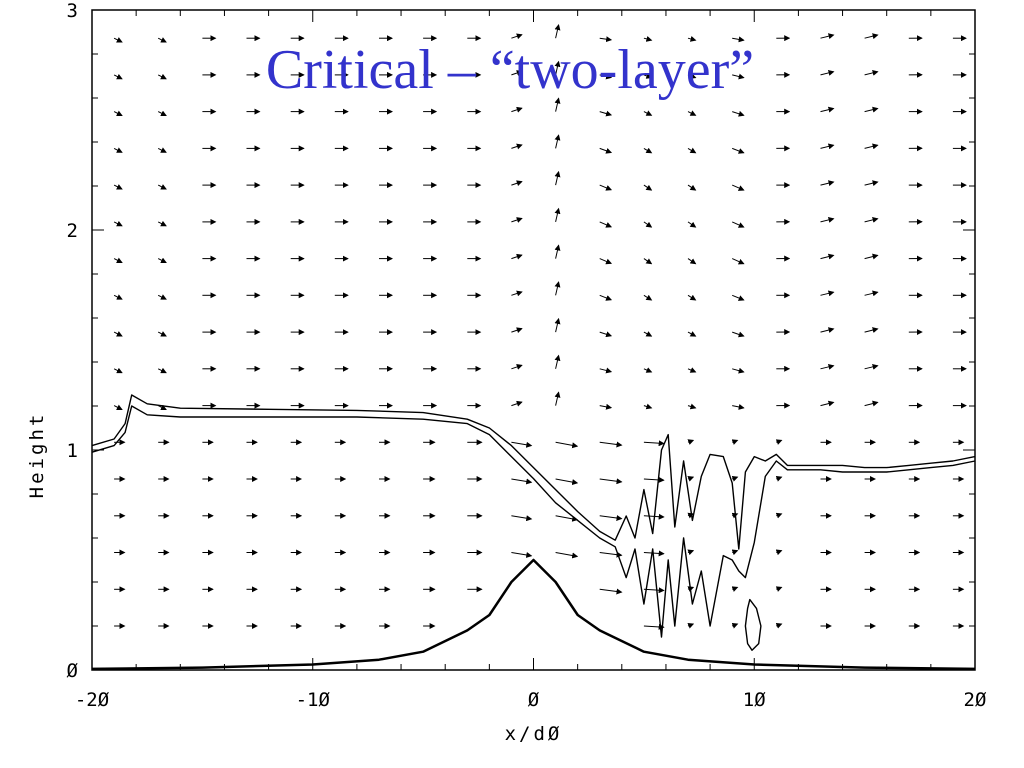  I want to click on y-tick-label: 1, so click(72, 451).